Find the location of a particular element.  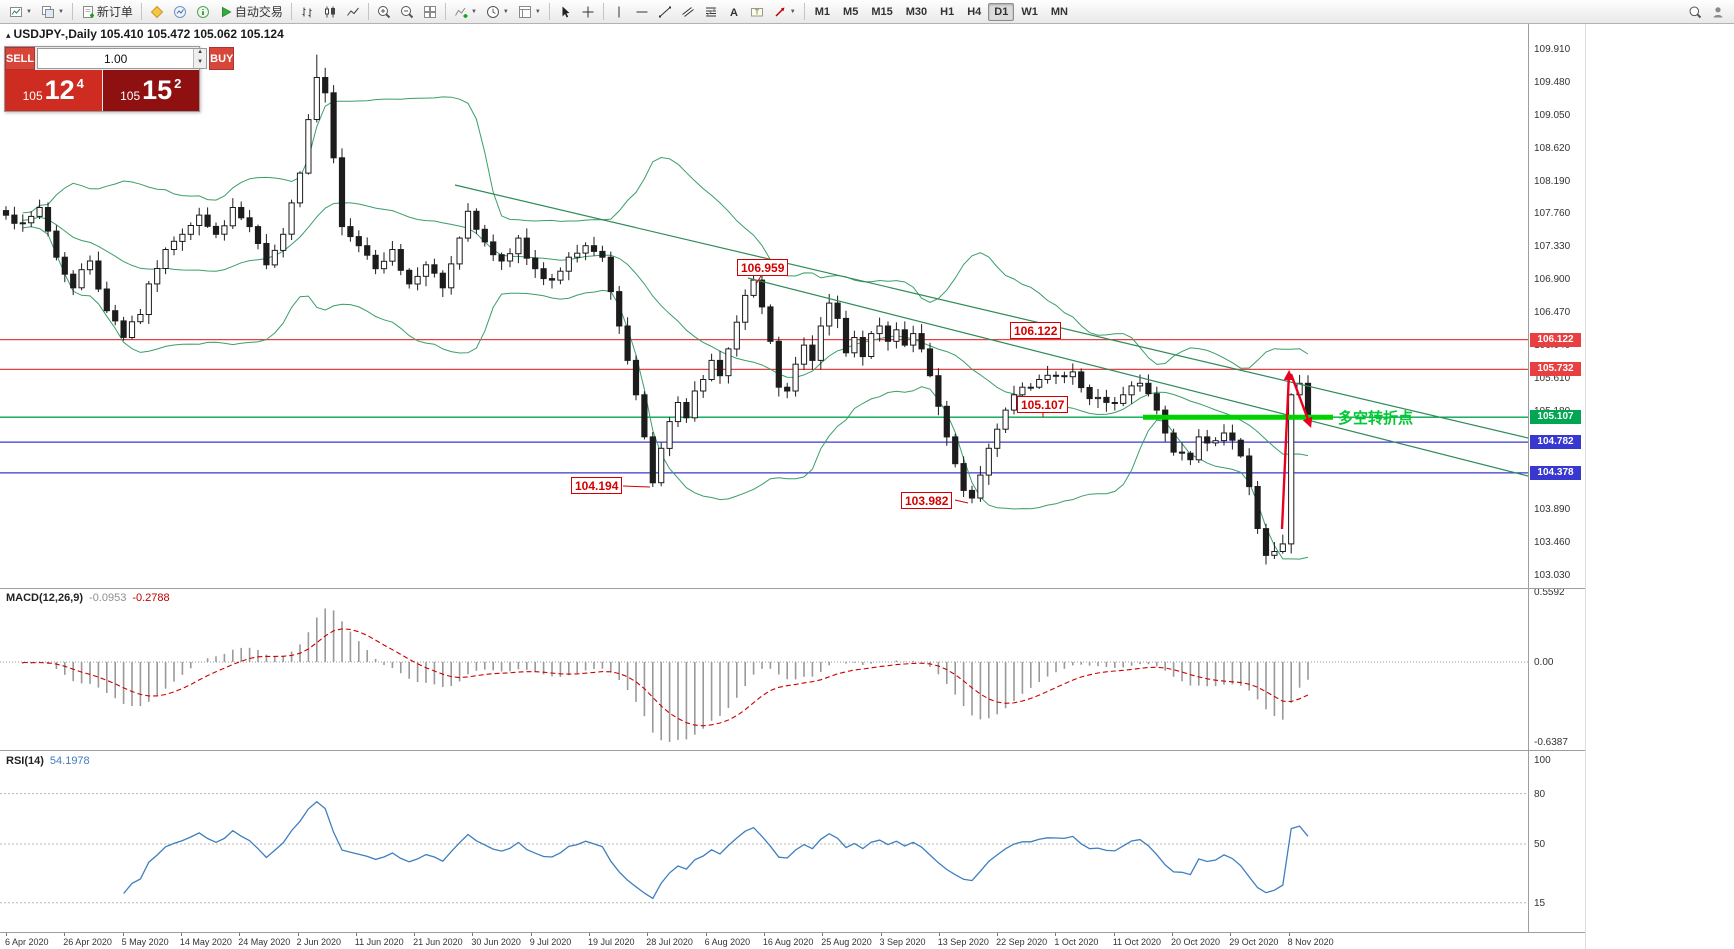

toolbar-bar-chart-button is located at coordinates (307, 12).